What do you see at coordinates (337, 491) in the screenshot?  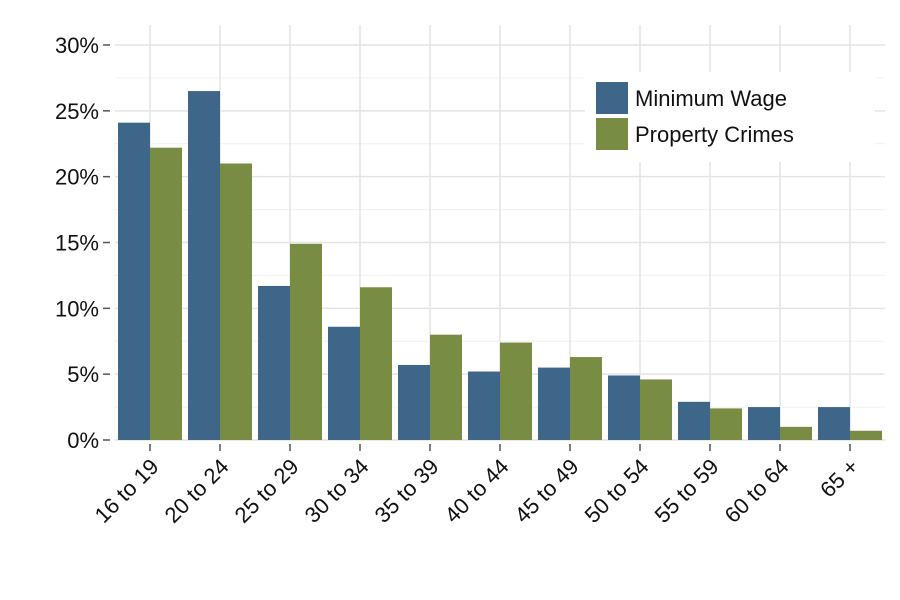 I see `x-tick-label: 30 to 34` at bounding box center [337, 491].